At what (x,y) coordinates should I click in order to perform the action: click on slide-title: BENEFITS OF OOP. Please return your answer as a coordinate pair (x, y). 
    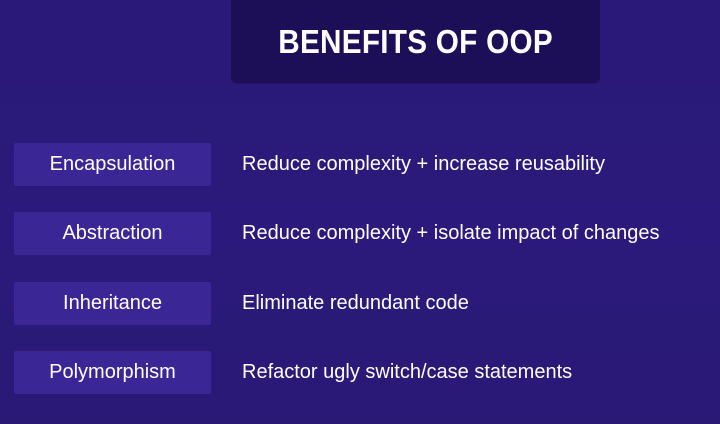
    Looking at the image, I should click on (415, 41).